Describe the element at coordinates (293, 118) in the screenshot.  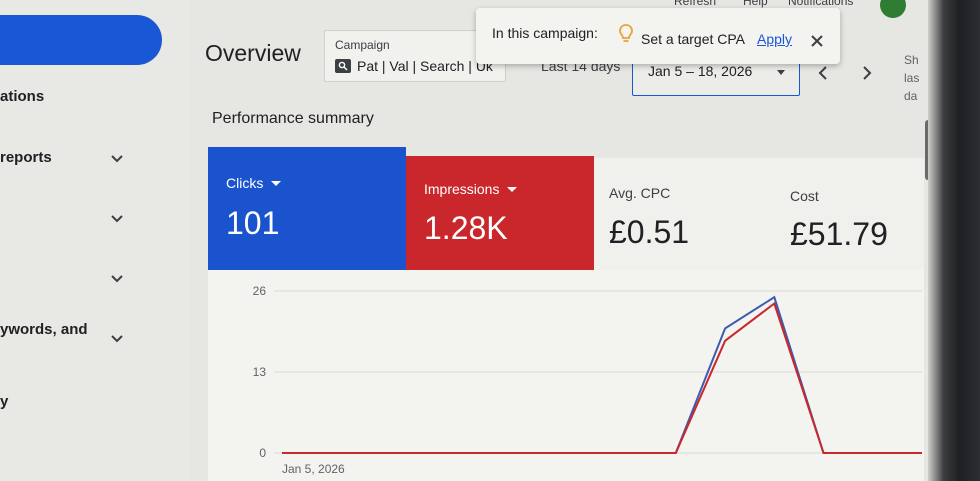
I see `performance-summary-title: Performance summary` at that location.